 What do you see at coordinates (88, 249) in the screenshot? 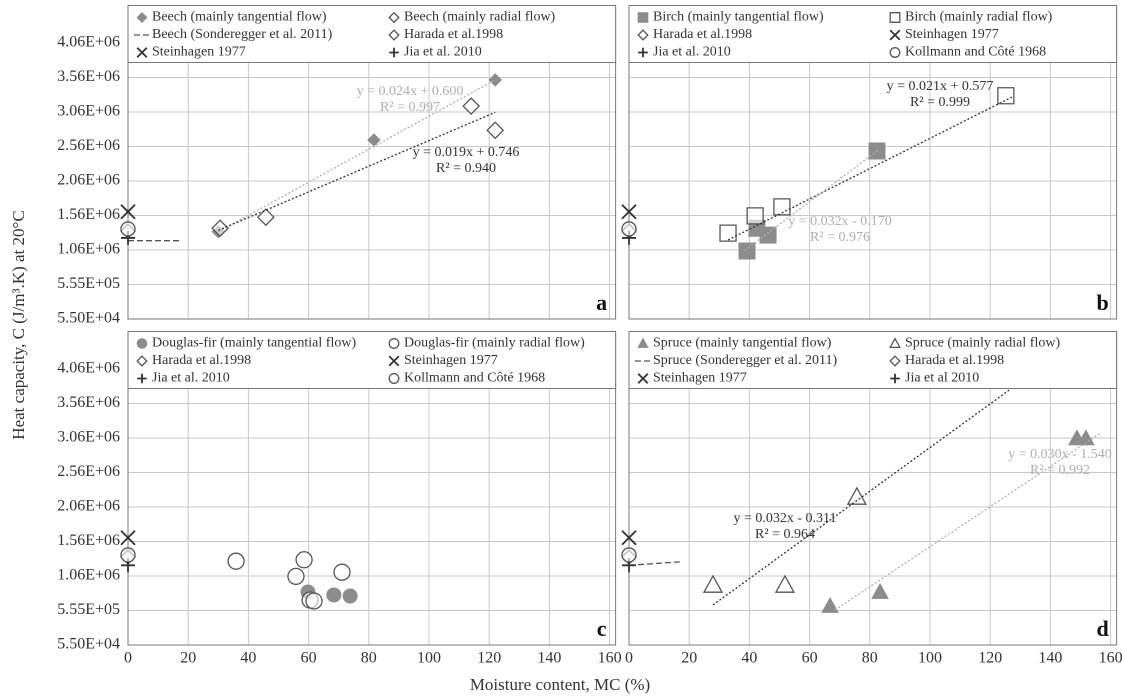
I see `y-tick-label: 1.06E+06` at bounding box center [88, 249].